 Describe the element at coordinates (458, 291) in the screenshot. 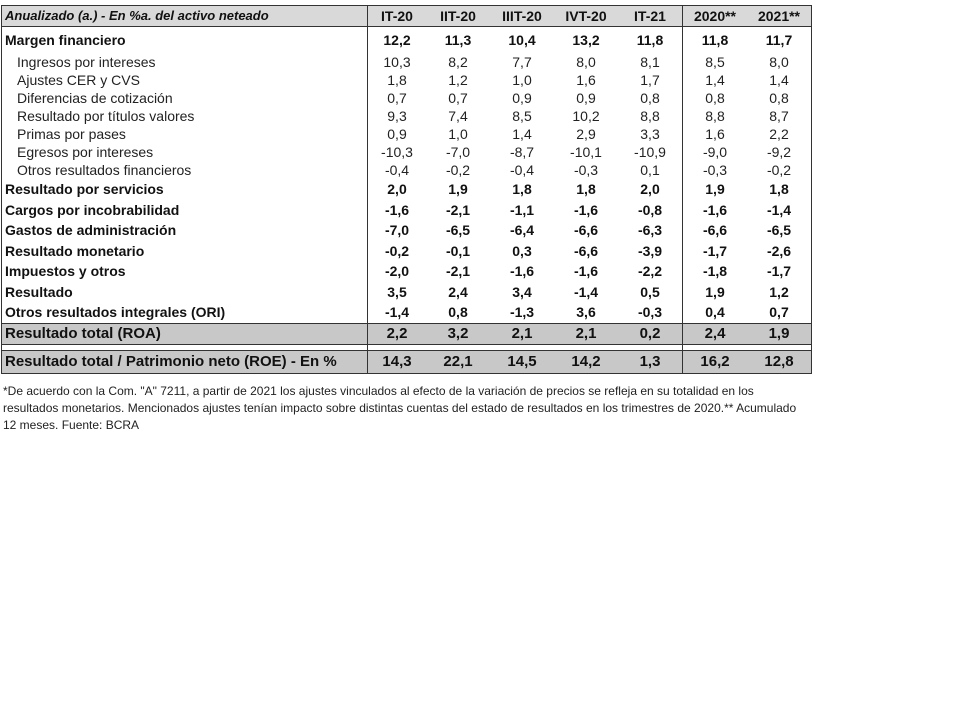

I see `cell-value: 2,4` at that location.